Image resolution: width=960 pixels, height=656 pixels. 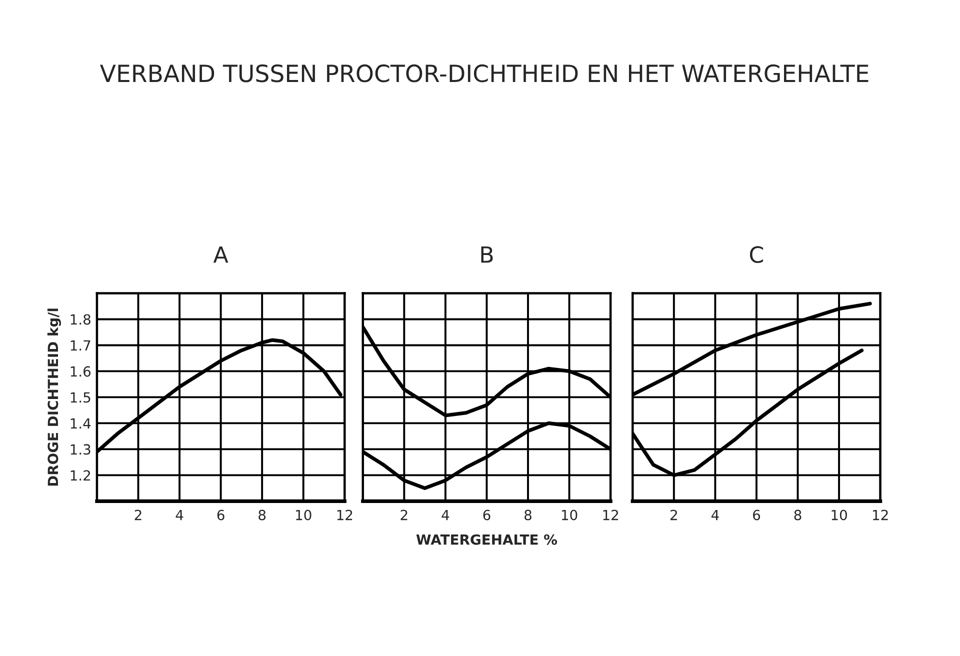 I want to click on y-tick-label: 1.2, so click(x=80, y=475).